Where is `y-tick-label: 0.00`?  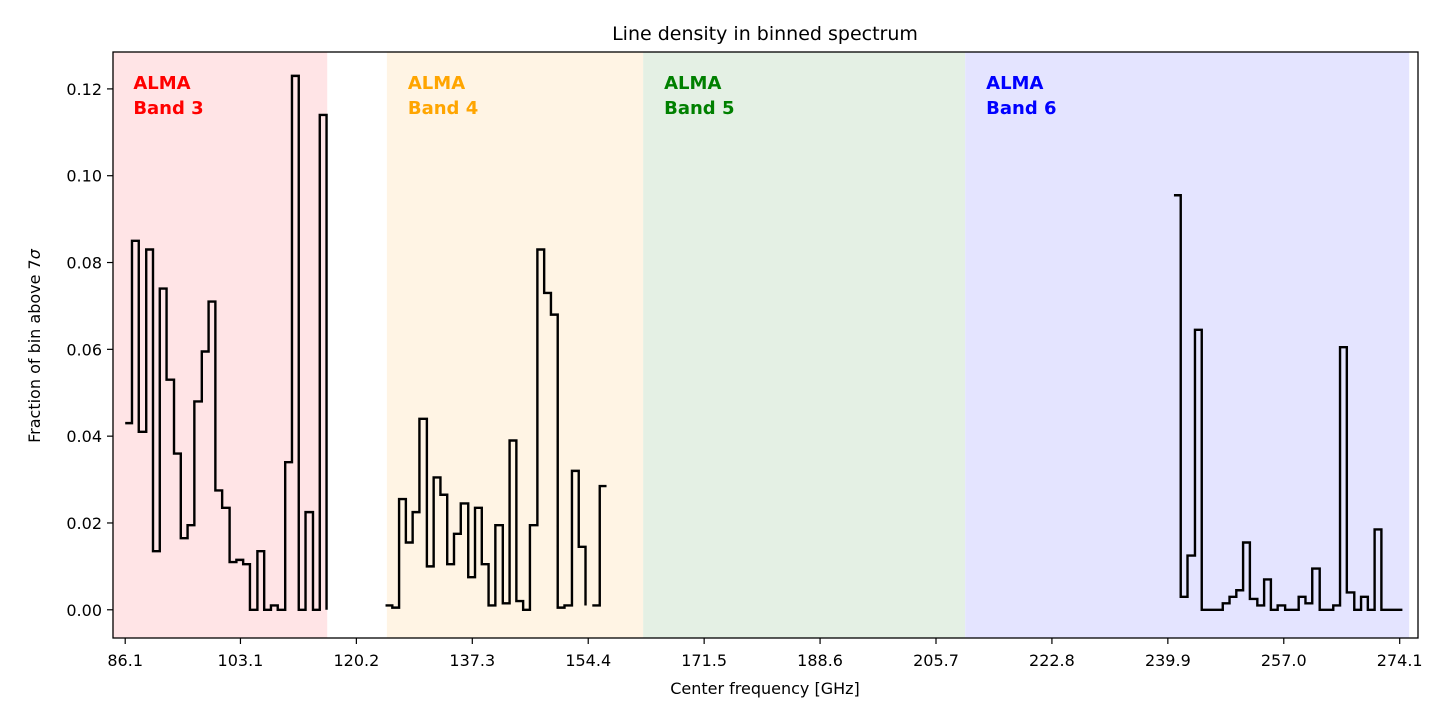
y-tick-label: 0.00 is located at coordinates (84, 610).